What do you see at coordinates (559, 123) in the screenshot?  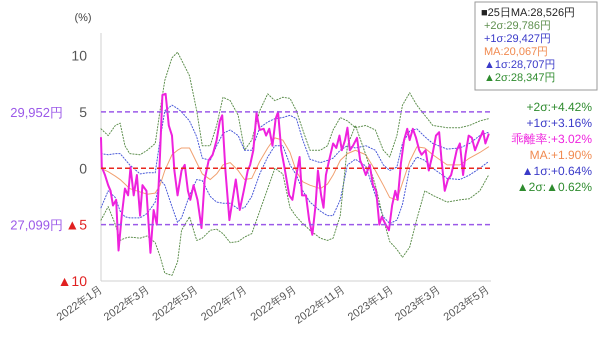 I see `annotation: +1σ:+3.16%` at bounding box center [559, 123].